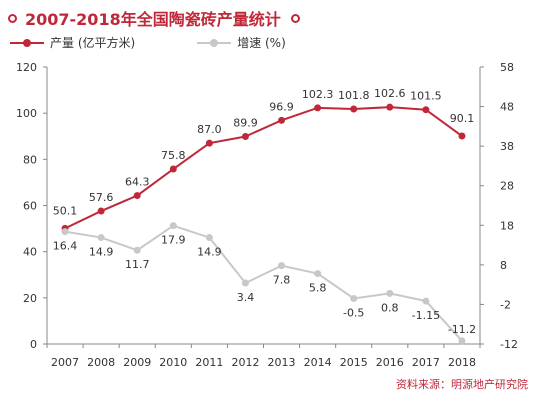 The image size is (546, 402). What do you see at coordinates (65, 210) in the screenshot?
I see `series-0-data-label: 50.1` at bounding box center [65, 210].